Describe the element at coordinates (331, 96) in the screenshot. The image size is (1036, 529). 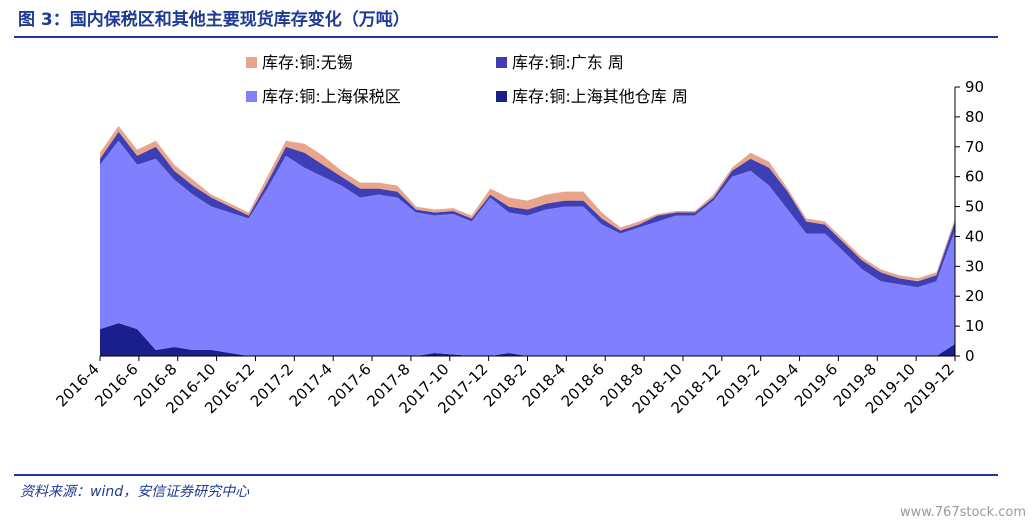
I see `legend-label-2: 库存:铜:上海保税区` at that location.